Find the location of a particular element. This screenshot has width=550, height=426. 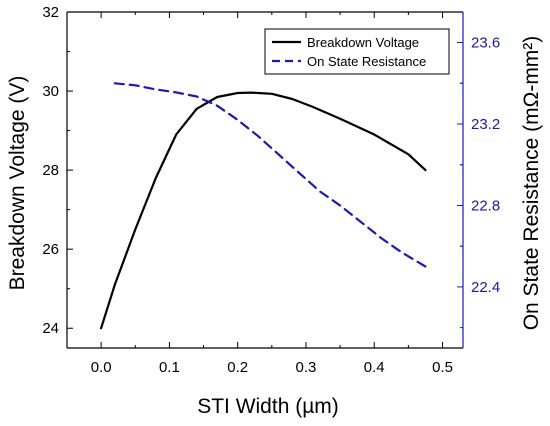

x-tick-label: 0.0 is located at coordinates (101, 367).